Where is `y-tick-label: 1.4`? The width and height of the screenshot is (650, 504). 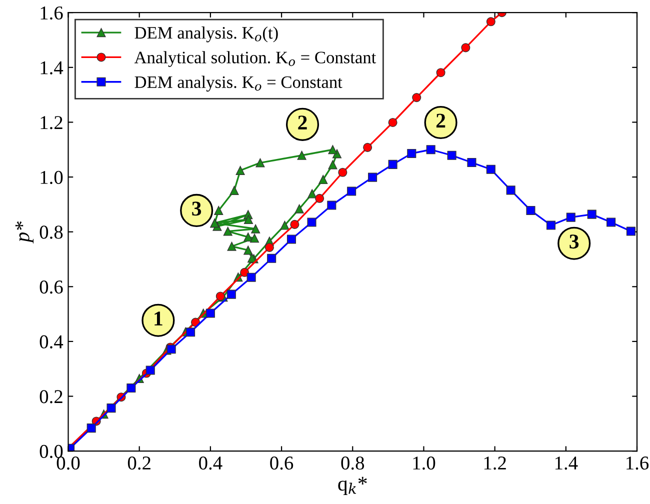 y-tick-label: 1.4 is located at coordinates (52, 67).